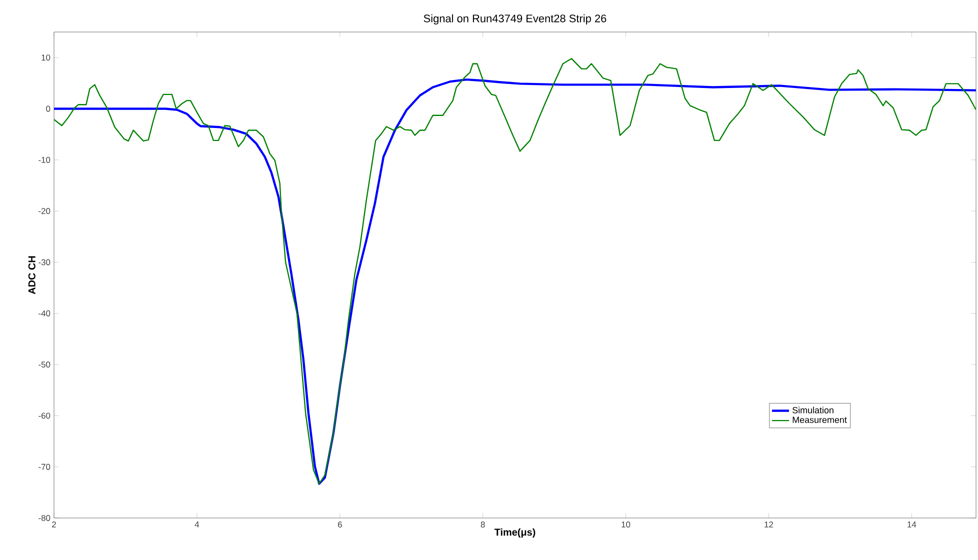 This screenshot has width=978, height=560. What do you see at coordinates (44, 159) in the screenshot?
I see `y-tick-label: -10` at bounding box center [44, 159].